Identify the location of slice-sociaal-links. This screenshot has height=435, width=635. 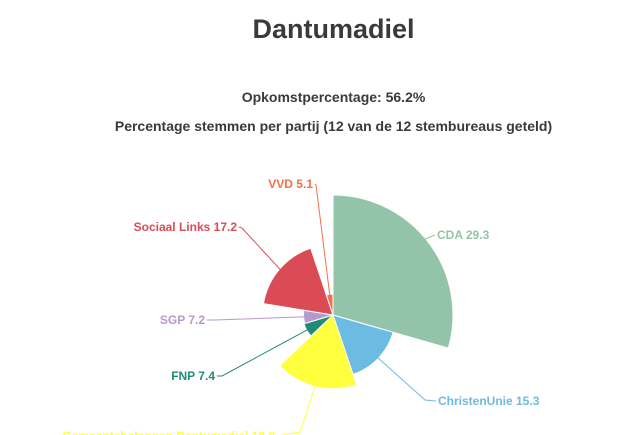
(298, 281).